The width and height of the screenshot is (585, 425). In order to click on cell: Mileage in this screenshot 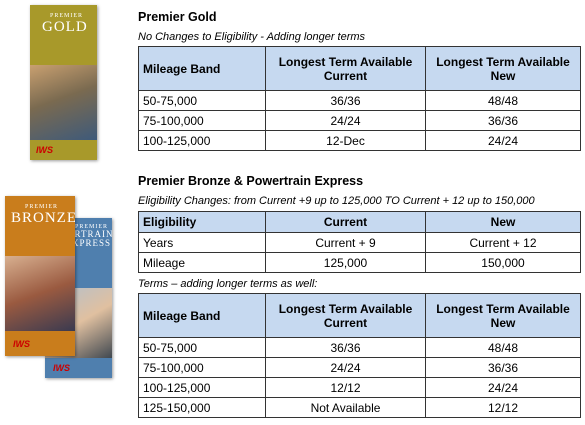, I will do `click(202, 262)`.